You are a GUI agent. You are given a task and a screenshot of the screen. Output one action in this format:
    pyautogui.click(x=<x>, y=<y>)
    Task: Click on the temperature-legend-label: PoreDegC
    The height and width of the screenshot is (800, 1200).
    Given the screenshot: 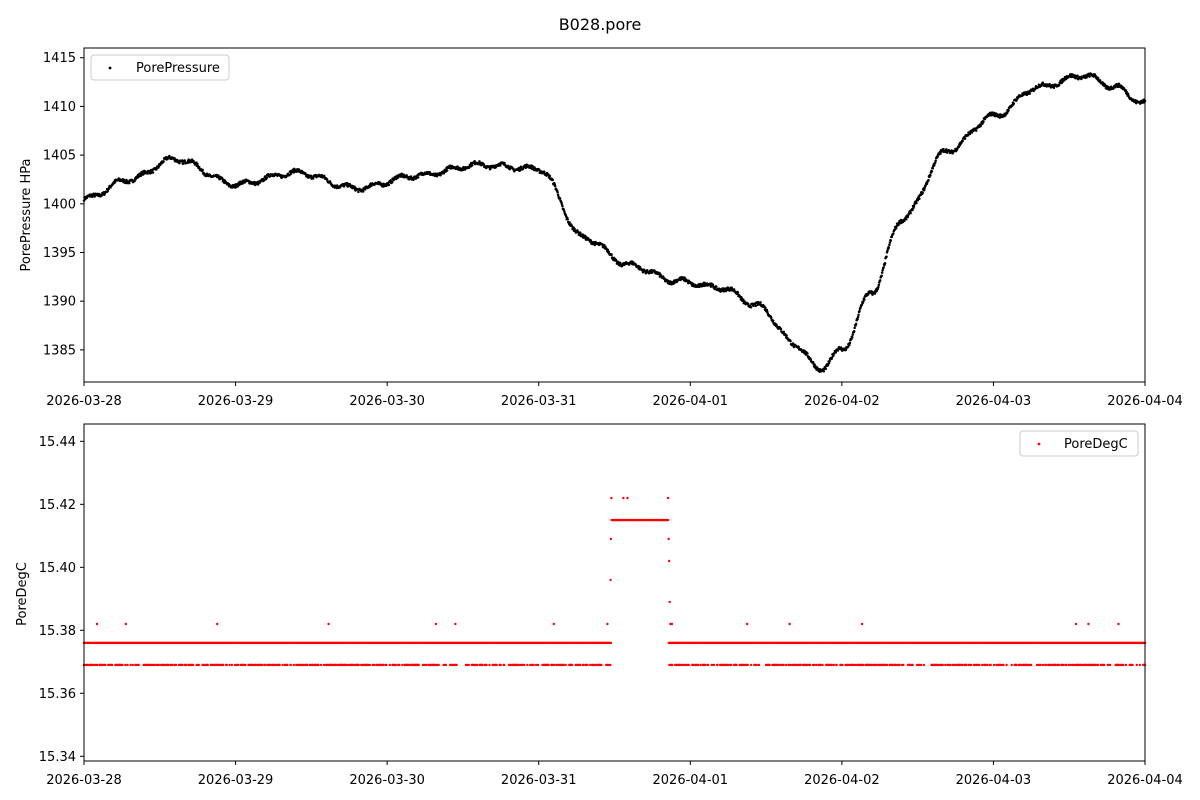 What is the action you would take?
    pyautogui.click(x=1096, y=444)
    